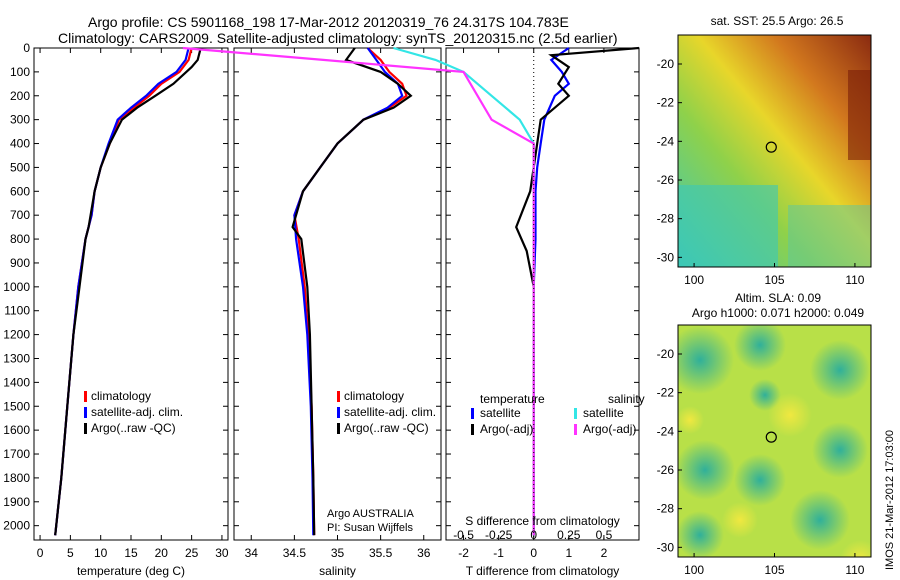 The height and width of the screenshot is (580, 900). Describe the element at coordinates (16, 358) in the screenshot. I see `y-tick-label: 1300` at that location.